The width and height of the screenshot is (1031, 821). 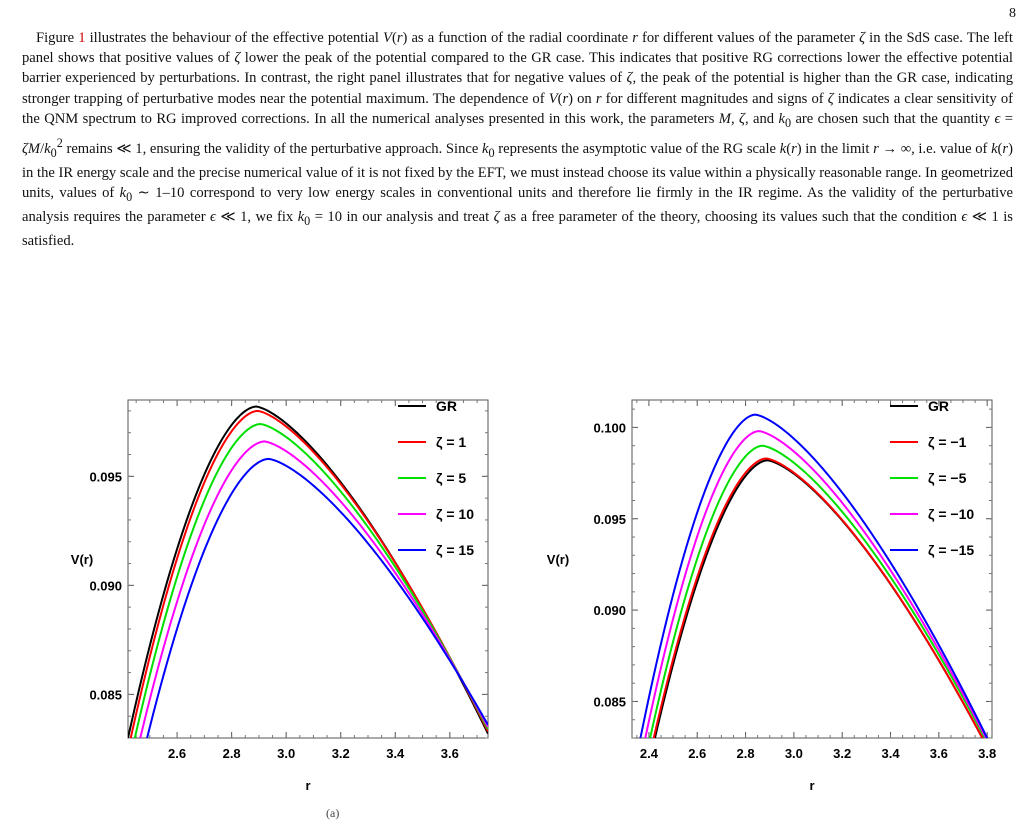 I want to click on legend-label: ζ = 1, so click(x=451, y=442).